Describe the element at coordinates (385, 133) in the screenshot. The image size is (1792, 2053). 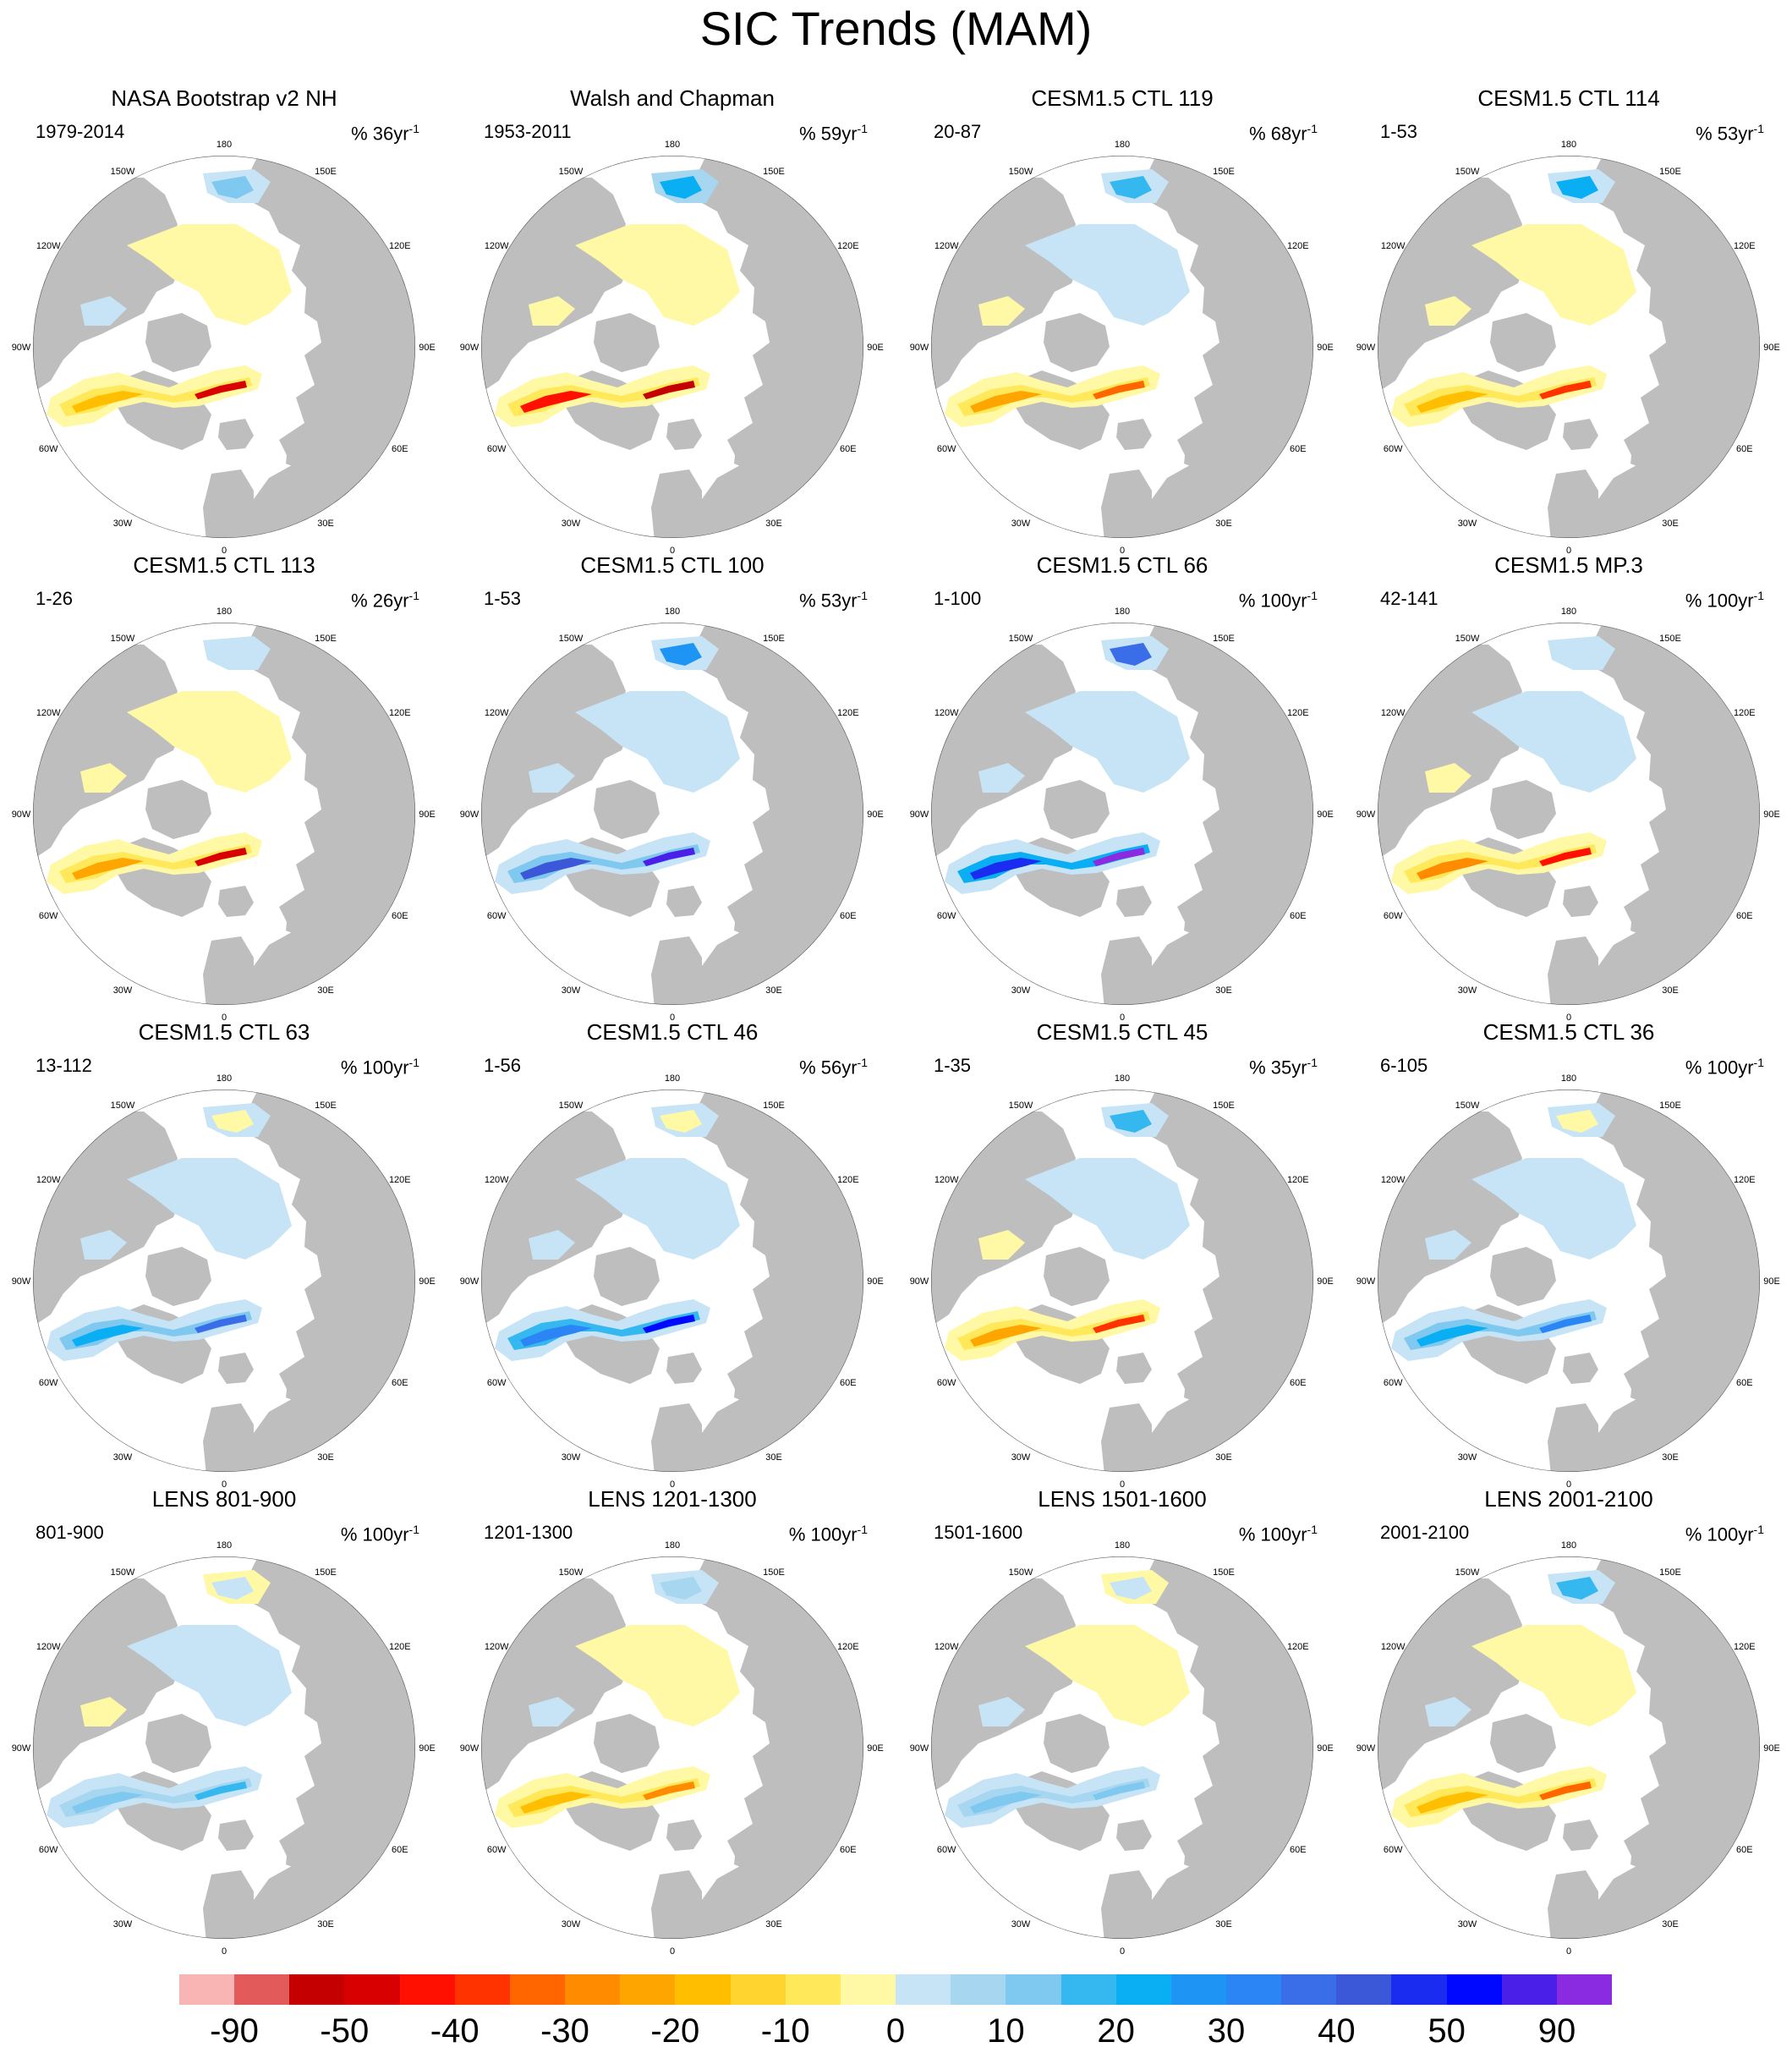
I see `panel-unit: % 36yr-1` at that location.